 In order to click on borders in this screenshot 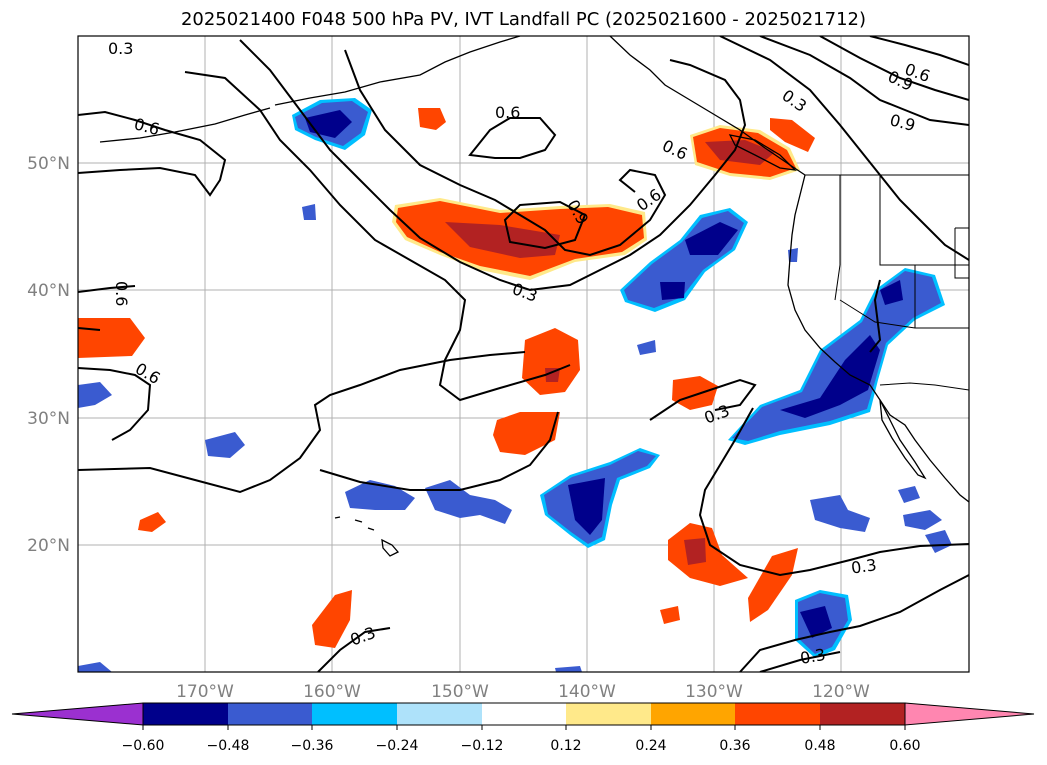, I will do `click(887, 282)`.